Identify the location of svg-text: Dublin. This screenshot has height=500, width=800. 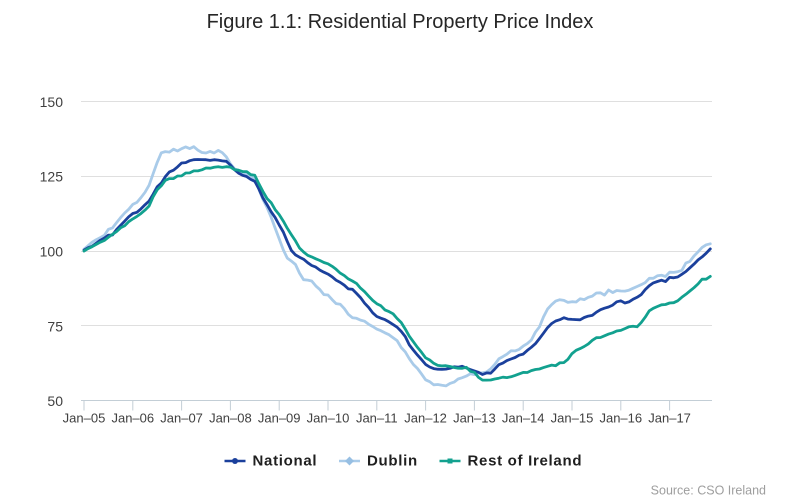
(392, 461).